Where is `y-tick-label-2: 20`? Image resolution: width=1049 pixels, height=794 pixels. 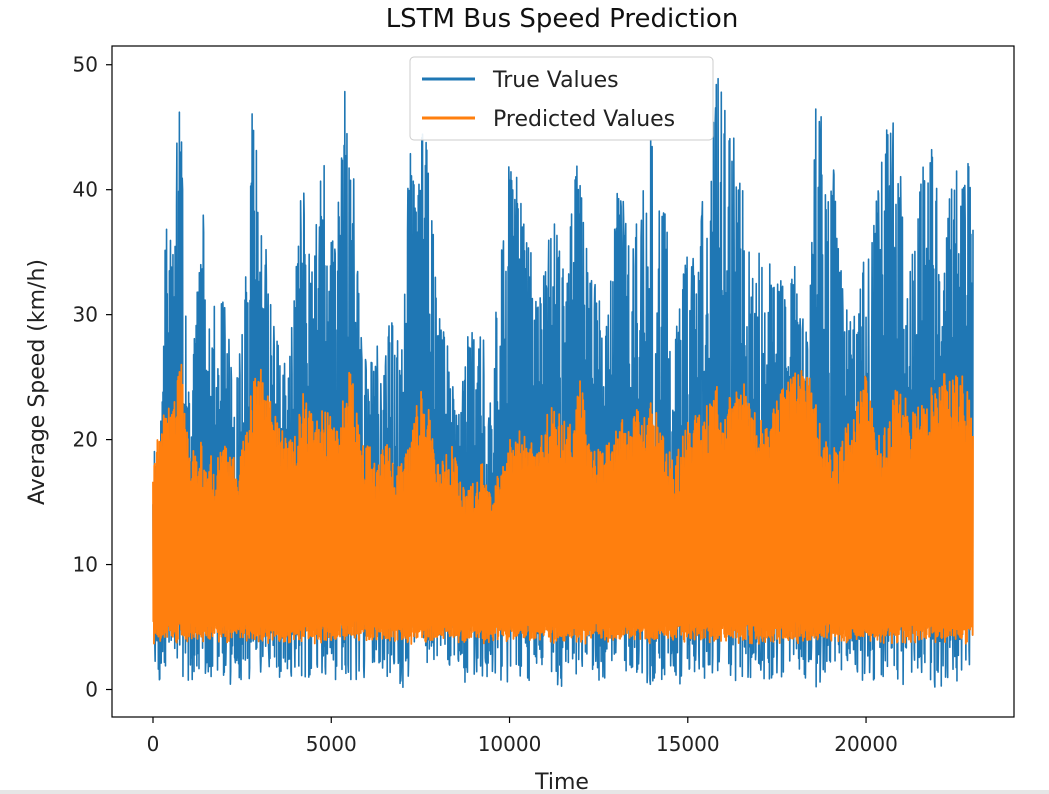
y-tick-label-2: 20 is located at coordinates (85, 440).